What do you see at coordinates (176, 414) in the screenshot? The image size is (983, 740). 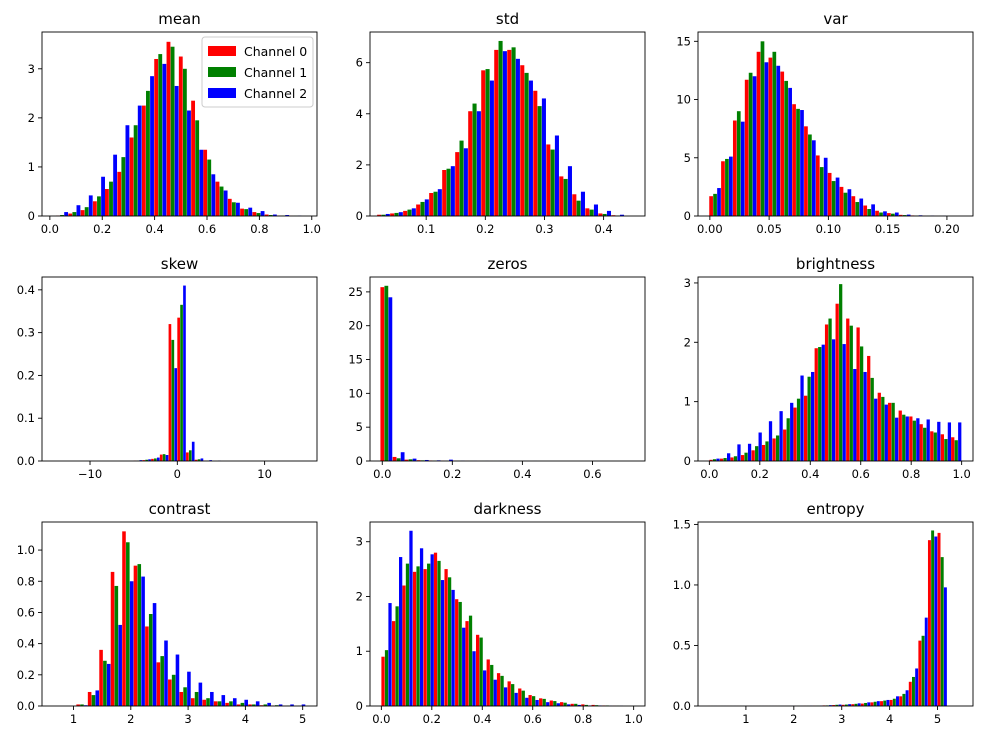 I see `bar-skew-ch2-bin4` at bounding box center [176, 414].